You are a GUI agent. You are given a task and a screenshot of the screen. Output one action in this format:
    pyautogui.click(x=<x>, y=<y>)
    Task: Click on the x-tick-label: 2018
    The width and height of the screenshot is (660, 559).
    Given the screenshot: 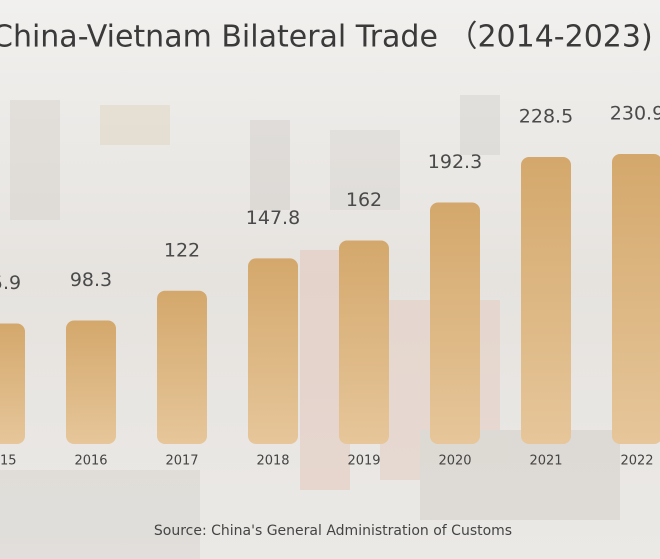 What is the action you would take?
    pyautogui.click(x=272, y=461)
    